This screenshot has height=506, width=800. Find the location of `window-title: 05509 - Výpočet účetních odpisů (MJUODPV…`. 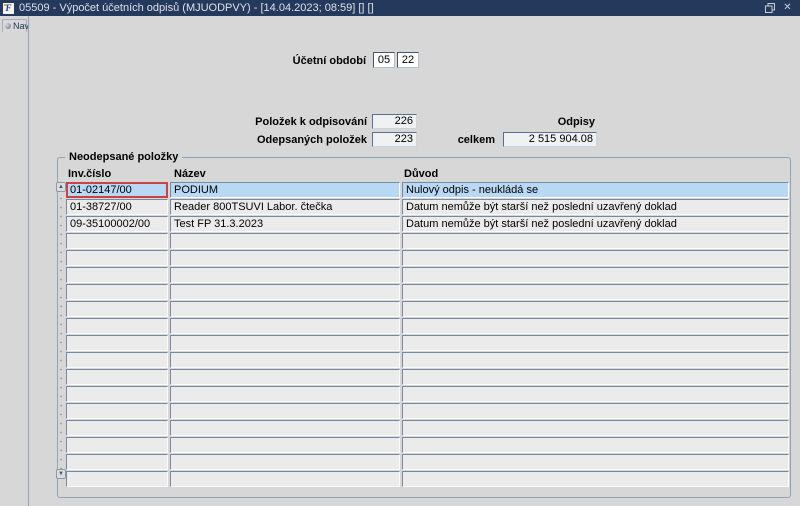

window-title: 05509 - Výpočet účetních odpisů (MJUODPV… is located at coordinates (196, 8).